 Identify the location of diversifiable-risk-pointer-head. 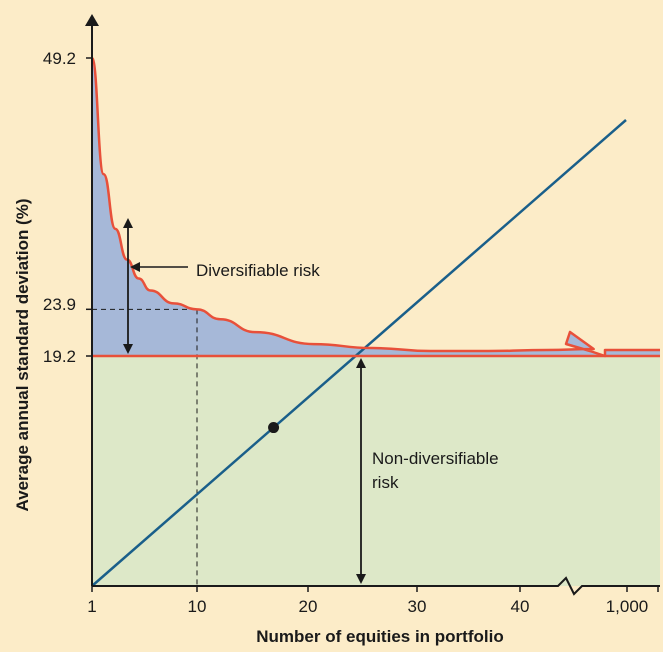
(135, 267).